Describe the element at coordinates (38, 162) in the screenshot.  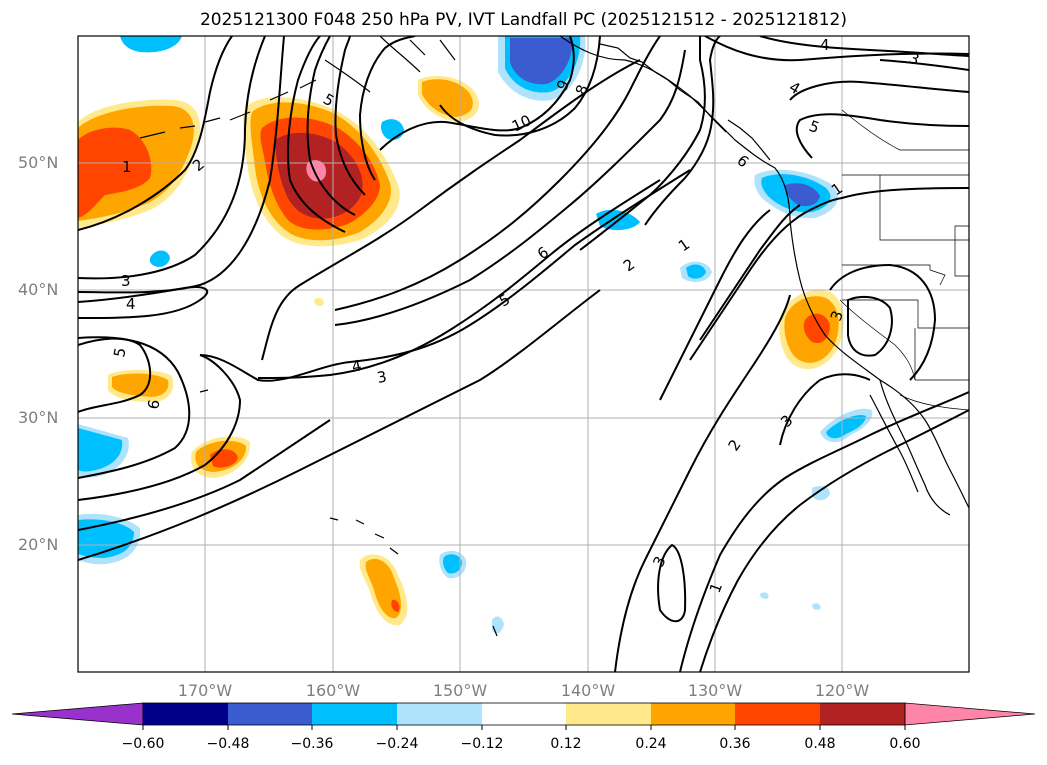
I see `lat-label: 50°N` at that location.